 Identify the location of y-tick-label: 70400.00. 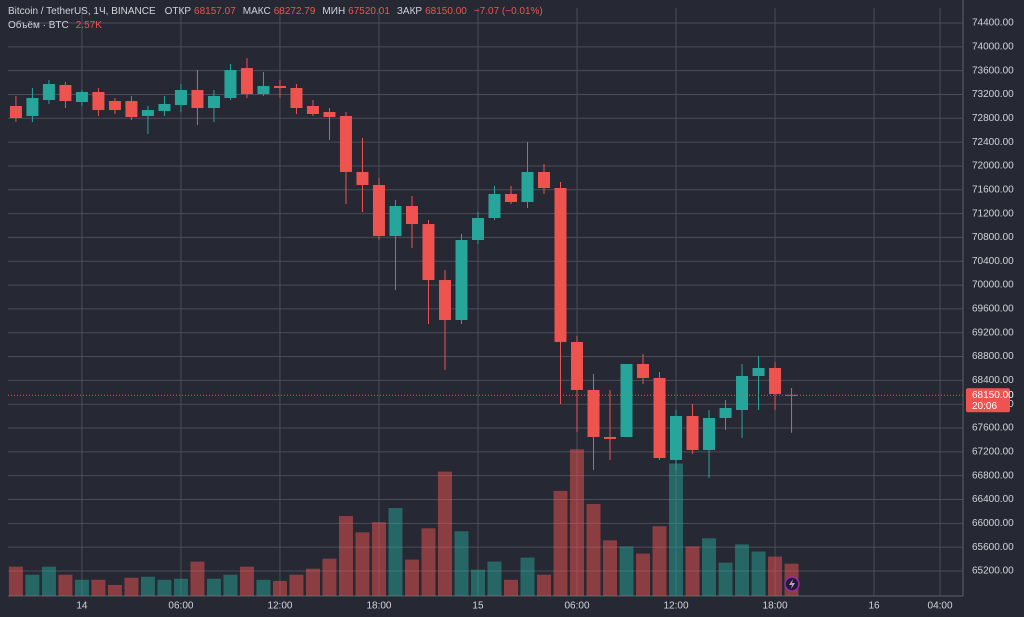
(993, 261).